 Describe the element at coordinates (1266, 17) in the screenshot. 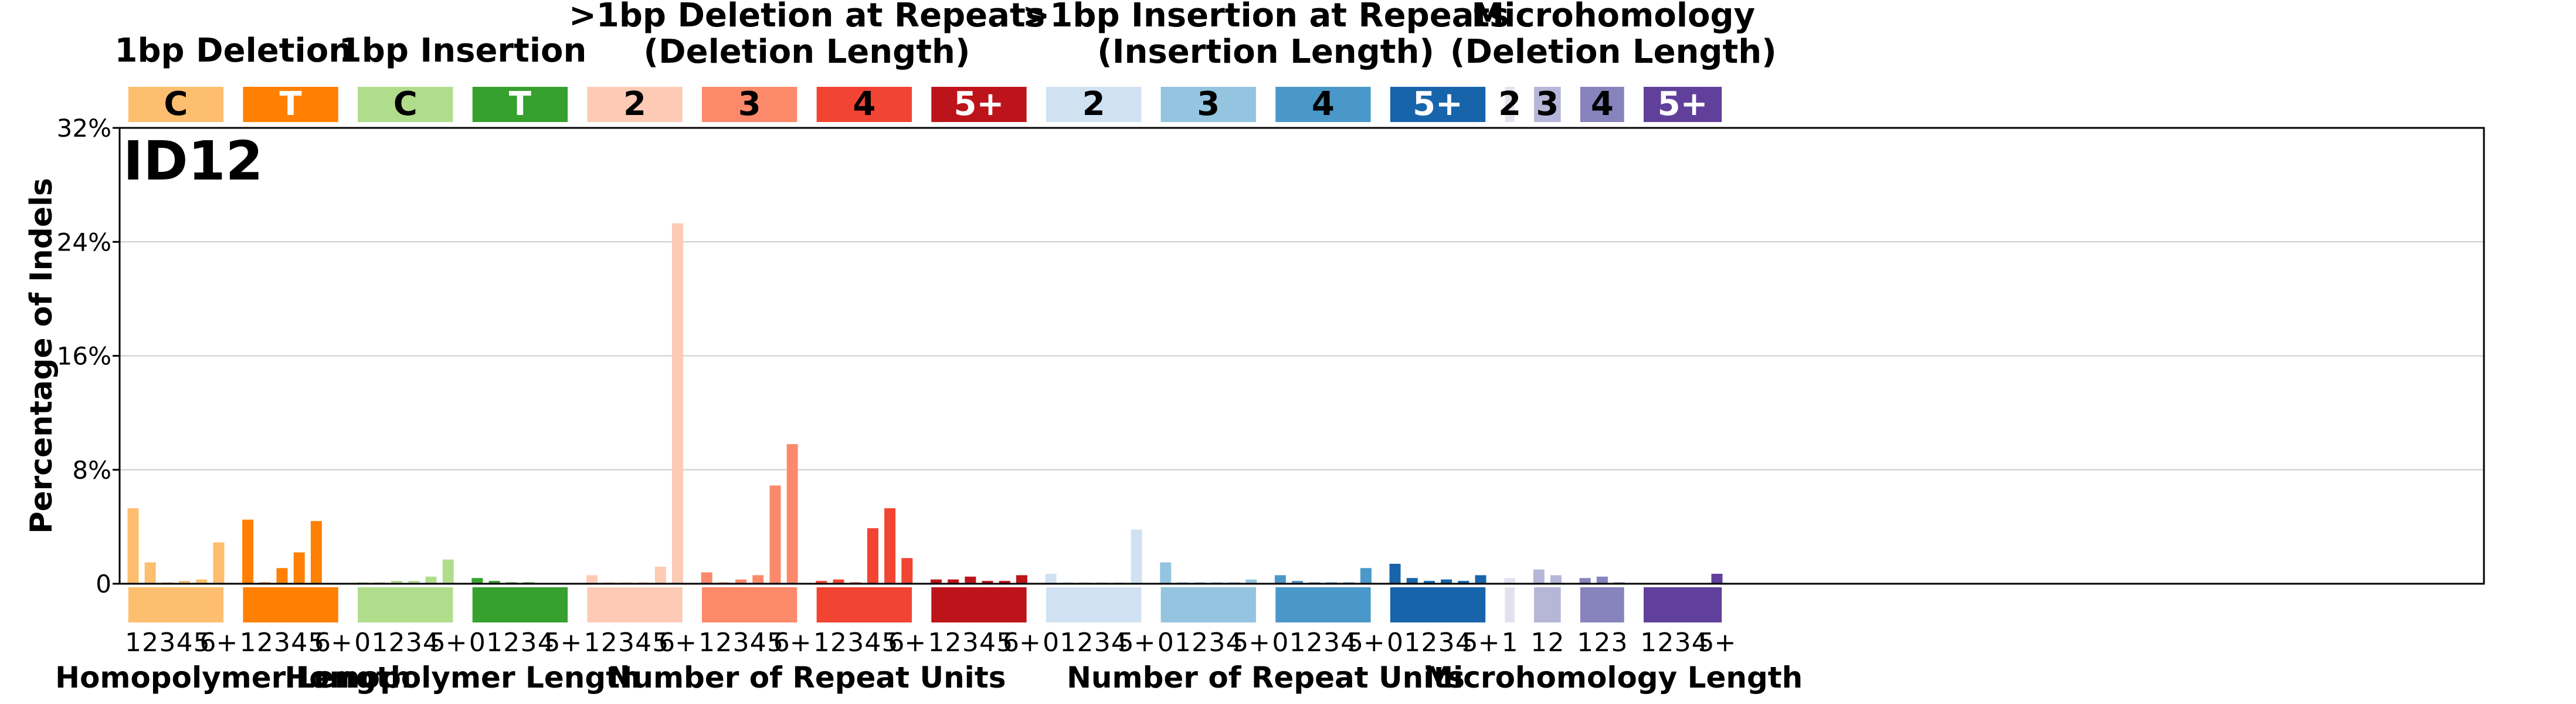

I see `group-title: >1bp Insertion at Repeats` at that location.